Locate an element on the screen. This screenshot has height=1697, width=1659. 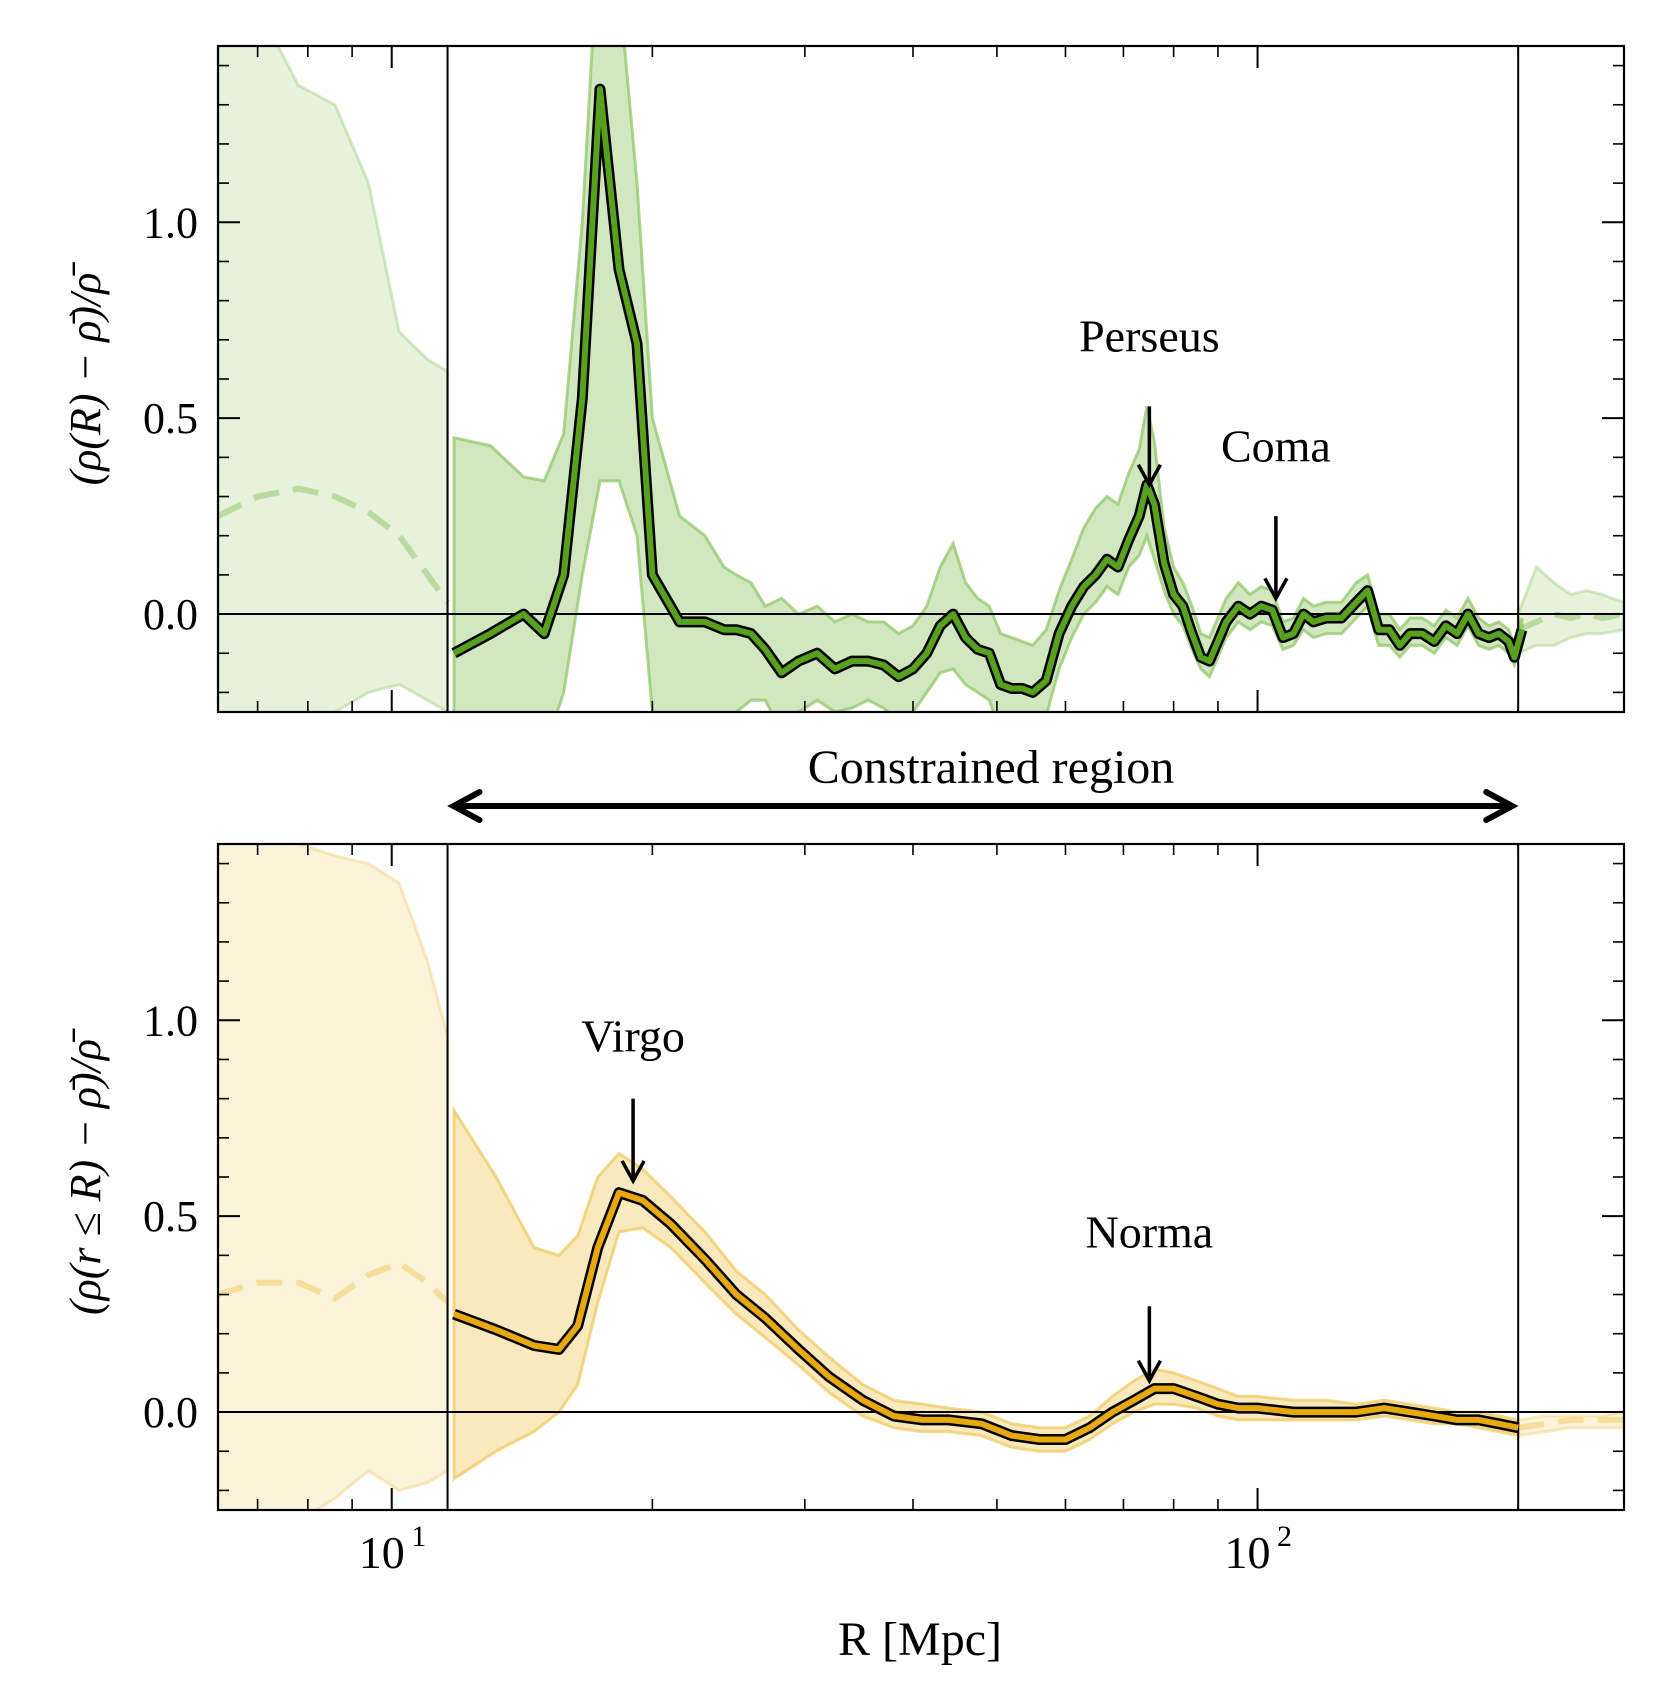
bottom-unconstrained-line-right is located at coordinates (1570, 1423).